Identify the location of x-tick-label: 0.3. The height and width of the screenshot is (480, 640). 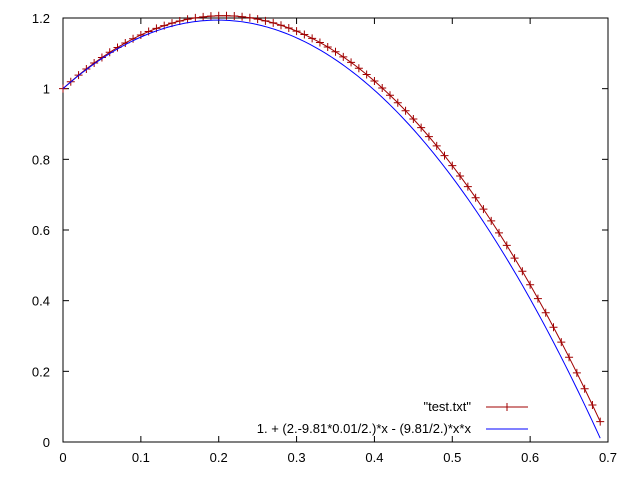
(297, 457).